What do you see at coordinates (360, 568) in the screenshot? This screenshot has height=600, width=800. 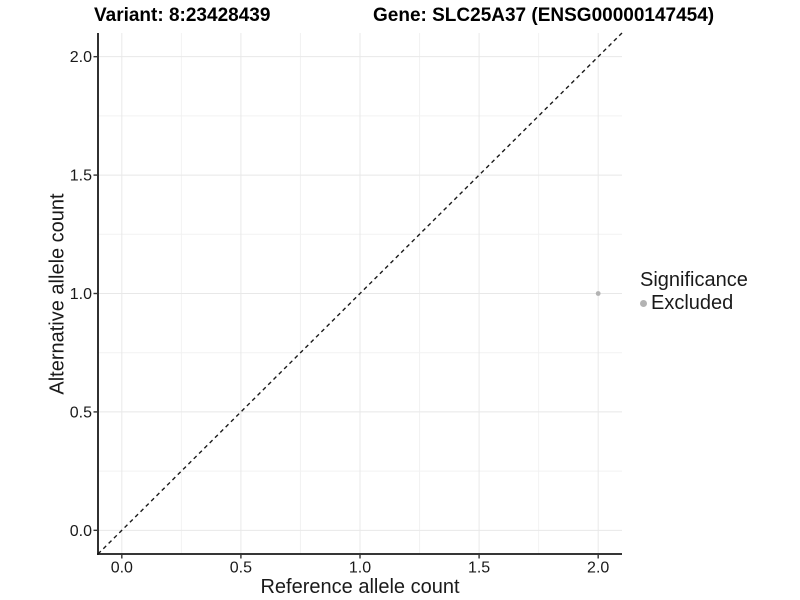 I see `x-tick-label: 1.0` at bounding box center [360, 568].